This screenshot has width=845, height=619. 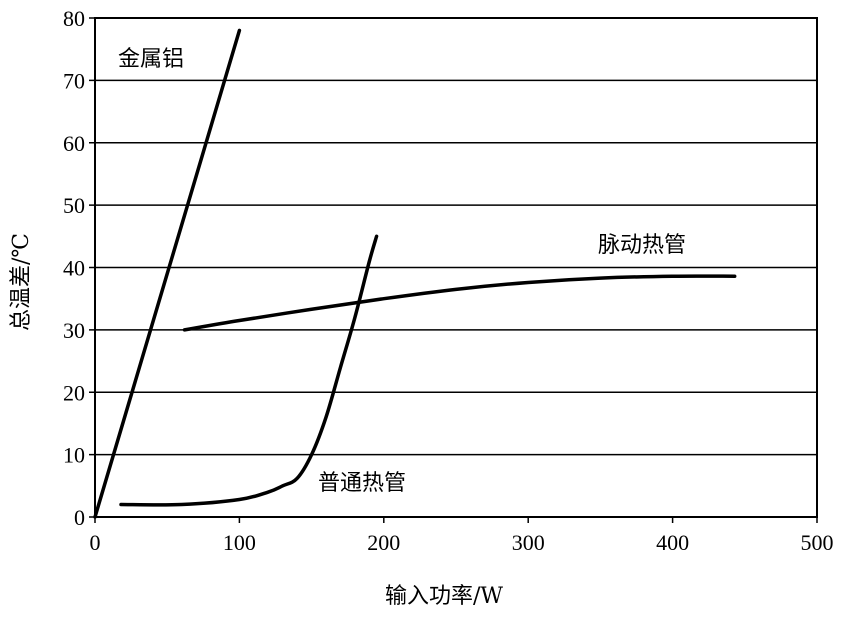 I want to click on series-label-regular-heat-pipe: 普通热管, so click(x=362, y=483).